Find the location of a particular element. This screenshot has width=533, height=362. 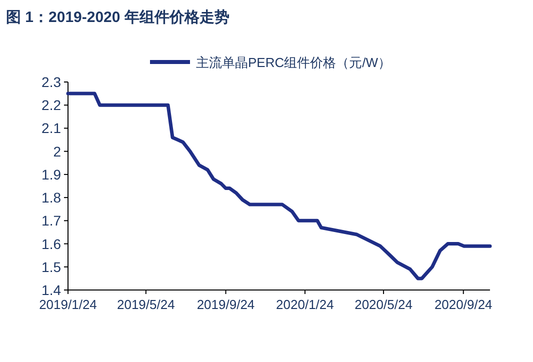

legend: 主流单晶PERC组件价格（元/W） is located at coordinates (270, 62).